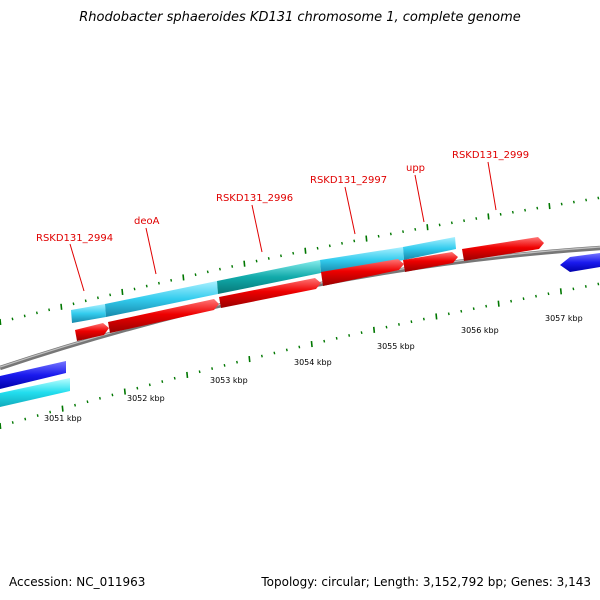  What do you see at coordinates (163, 316) in the screenshot?
I see `cds-arrow-deoA` at bounding box center [163, 316].